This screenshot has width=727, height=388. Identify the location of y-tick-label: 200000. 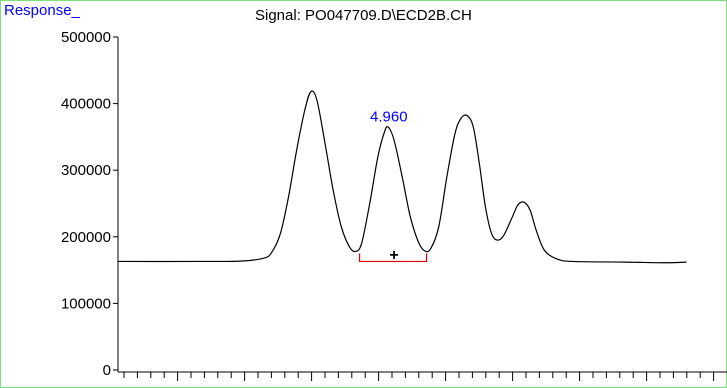
(86, 237).